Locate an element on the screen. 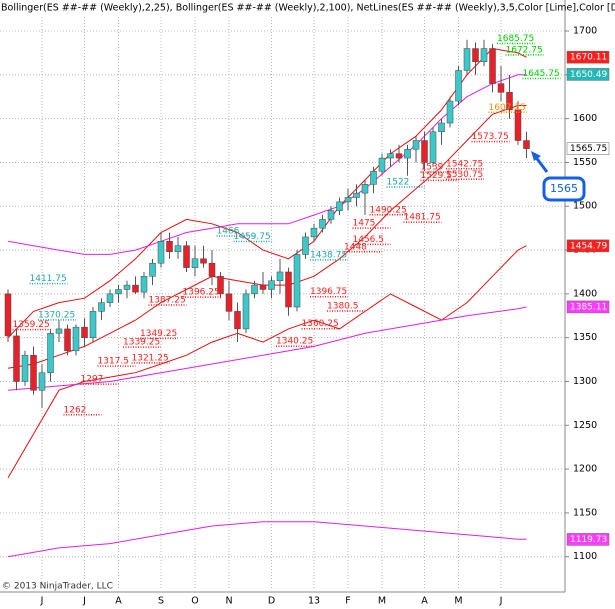 This screenshot has height=609, width=615. netline-label: 1349.25 is located at coordinates (158, 334).